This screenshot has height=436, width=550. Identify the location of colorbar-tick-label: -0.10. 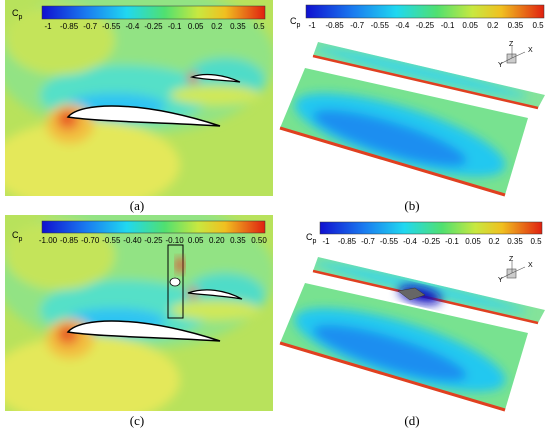
(174, 240).